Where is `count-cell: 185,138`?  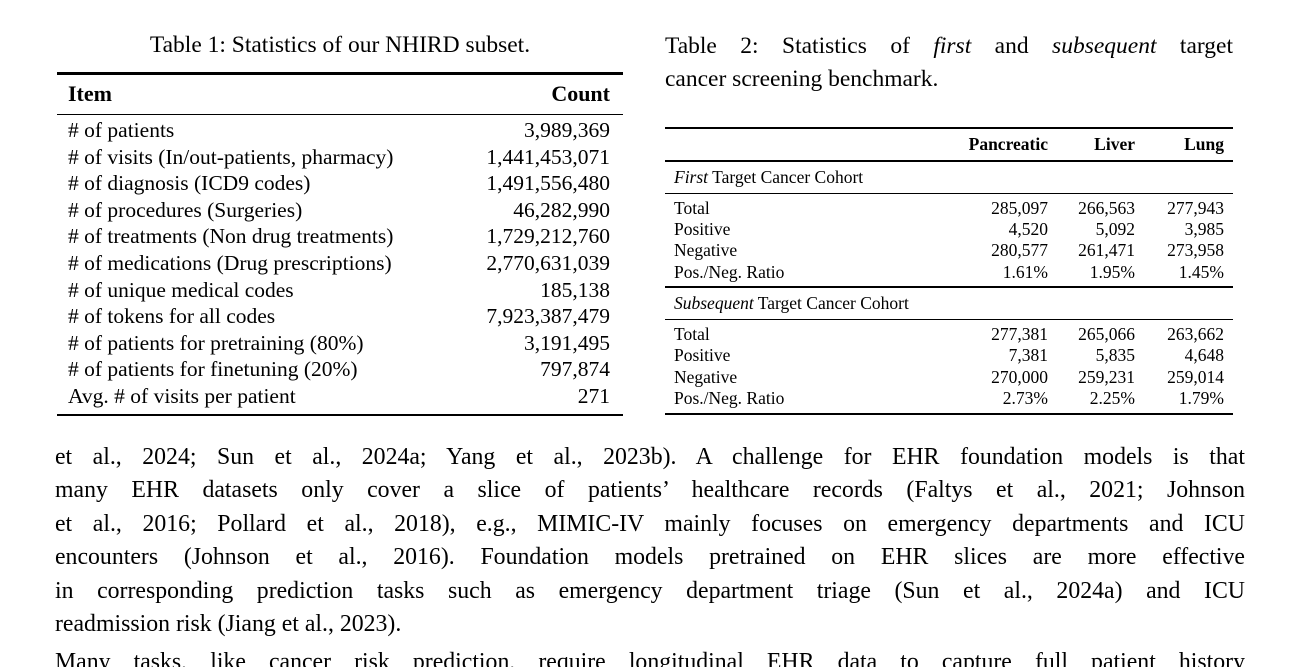 count-cell: 185,138 is located at coordinates (575, 289).